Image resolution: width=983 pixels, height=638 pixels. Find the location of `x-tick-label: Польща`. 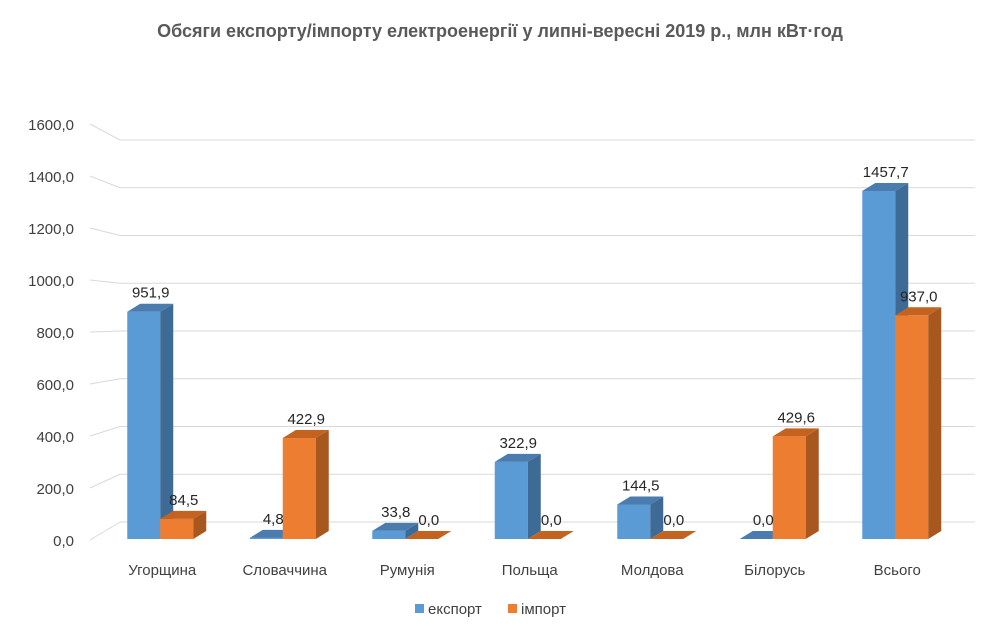

x-tick-label: Польща is located at coordinates (530, 570).